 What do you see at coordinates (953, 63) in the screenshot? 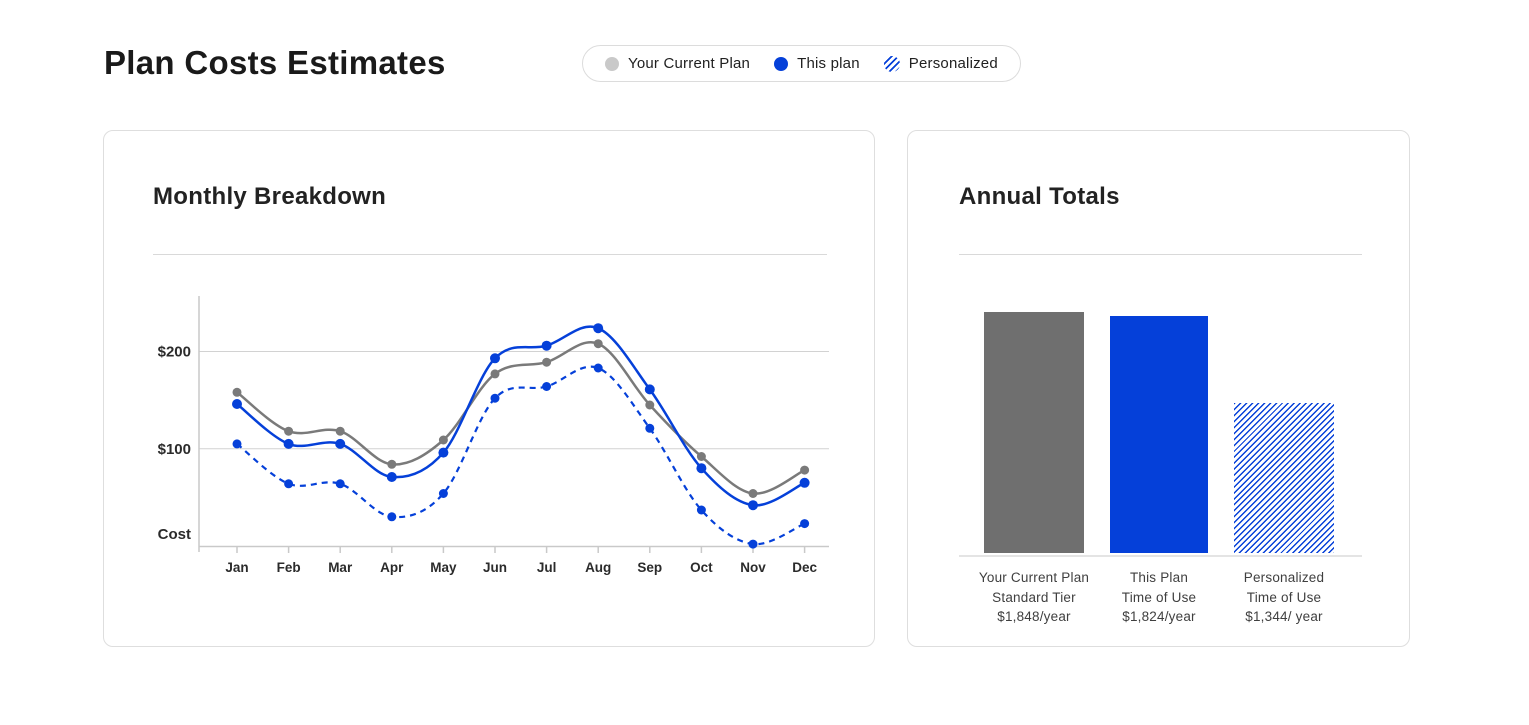
I see `legend-label-personalized: Personalized` at bounding box center [953, 63].